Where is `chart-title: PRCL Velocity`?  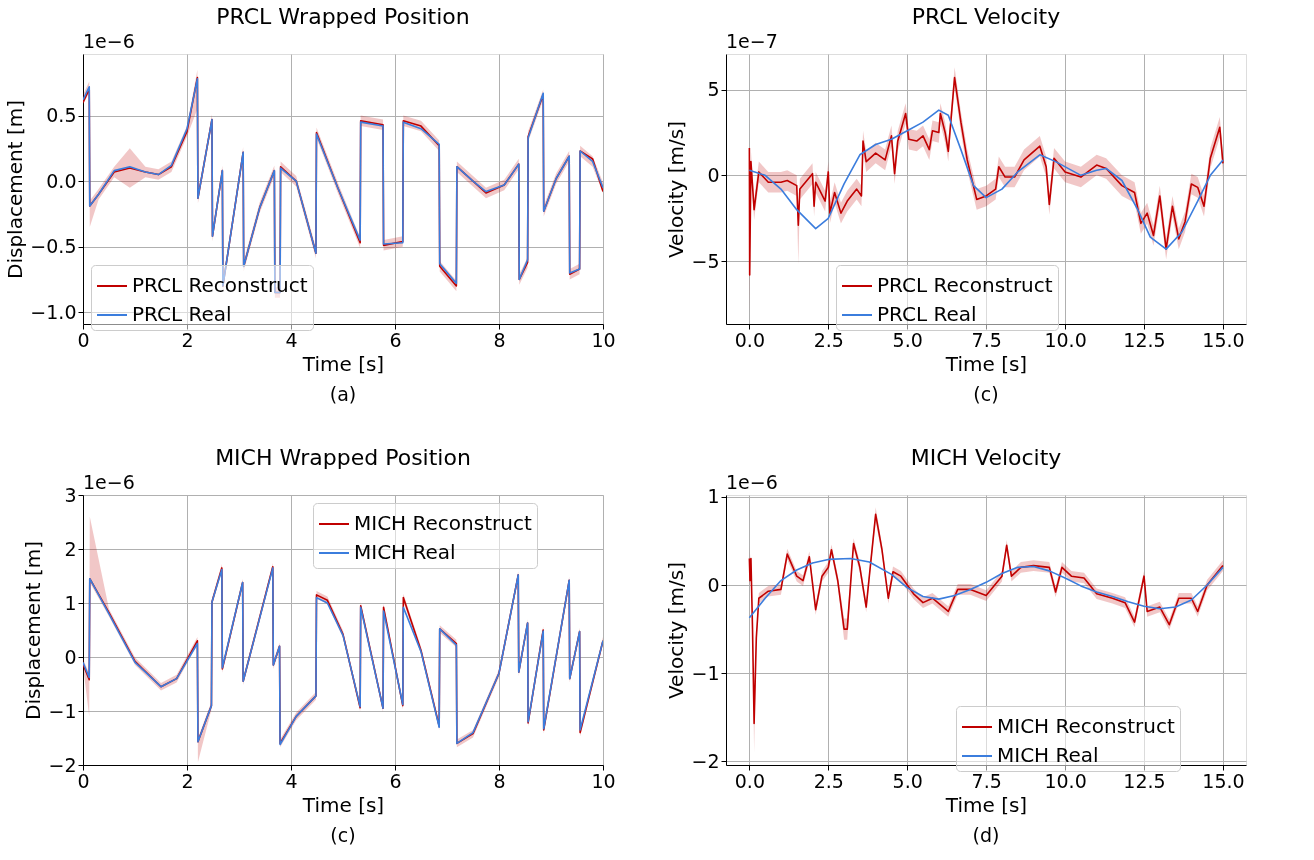
chart-title: PRCL Velocity is located at coordinates (986, 16).